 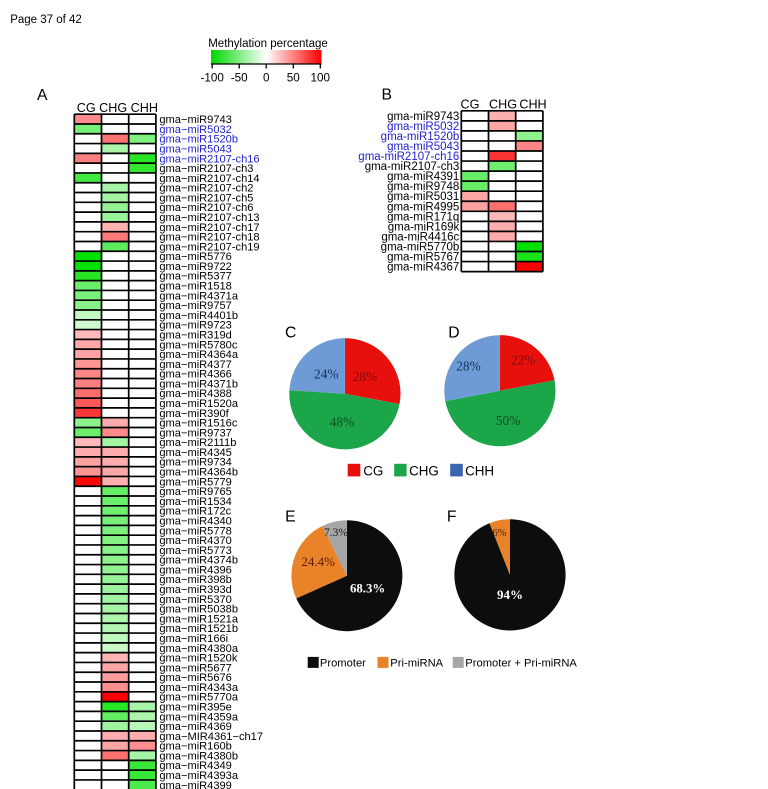 I want to click on svg-text: F, so click(x=452, y=516).